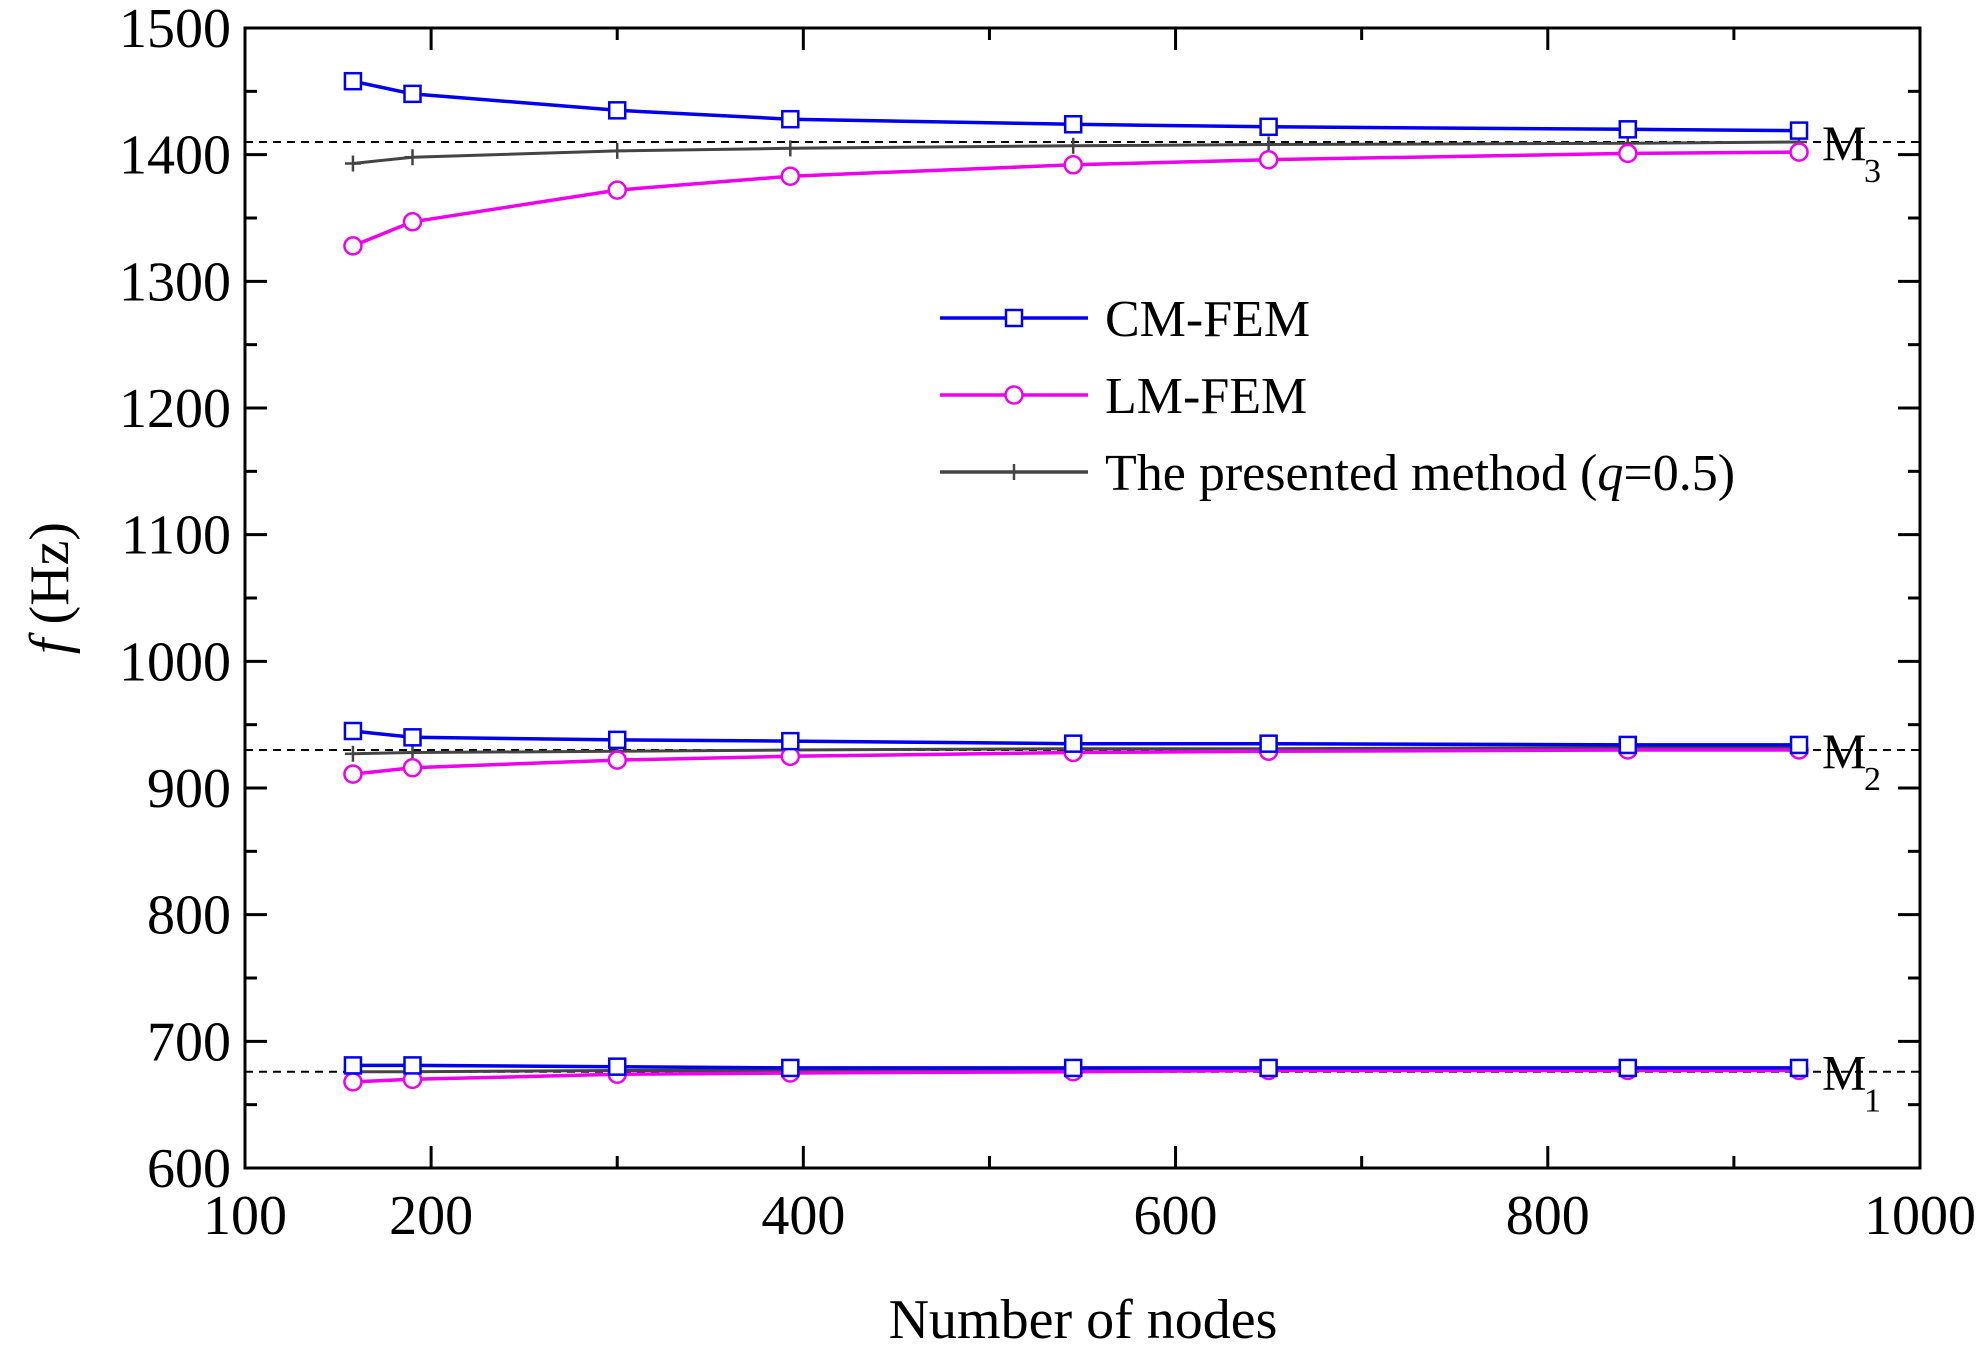 The height and width of the screenshot is (1355, 1987). I want to click on x-tick-label: 600, so click(1176, 1216).